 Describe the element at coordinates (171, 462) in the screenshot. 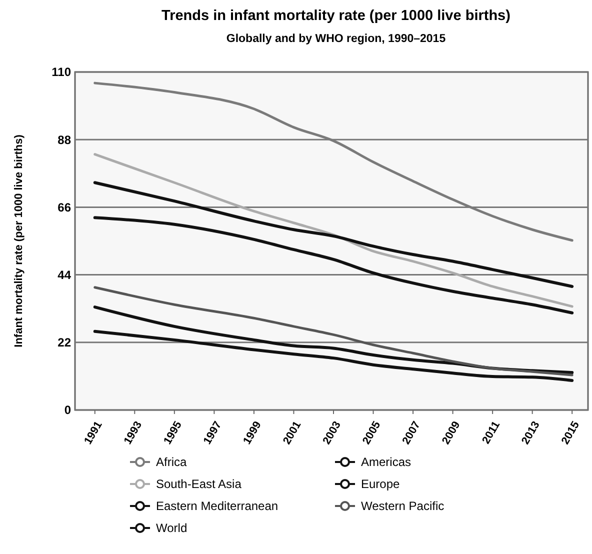

I see `legend-label: Africa` at that location.